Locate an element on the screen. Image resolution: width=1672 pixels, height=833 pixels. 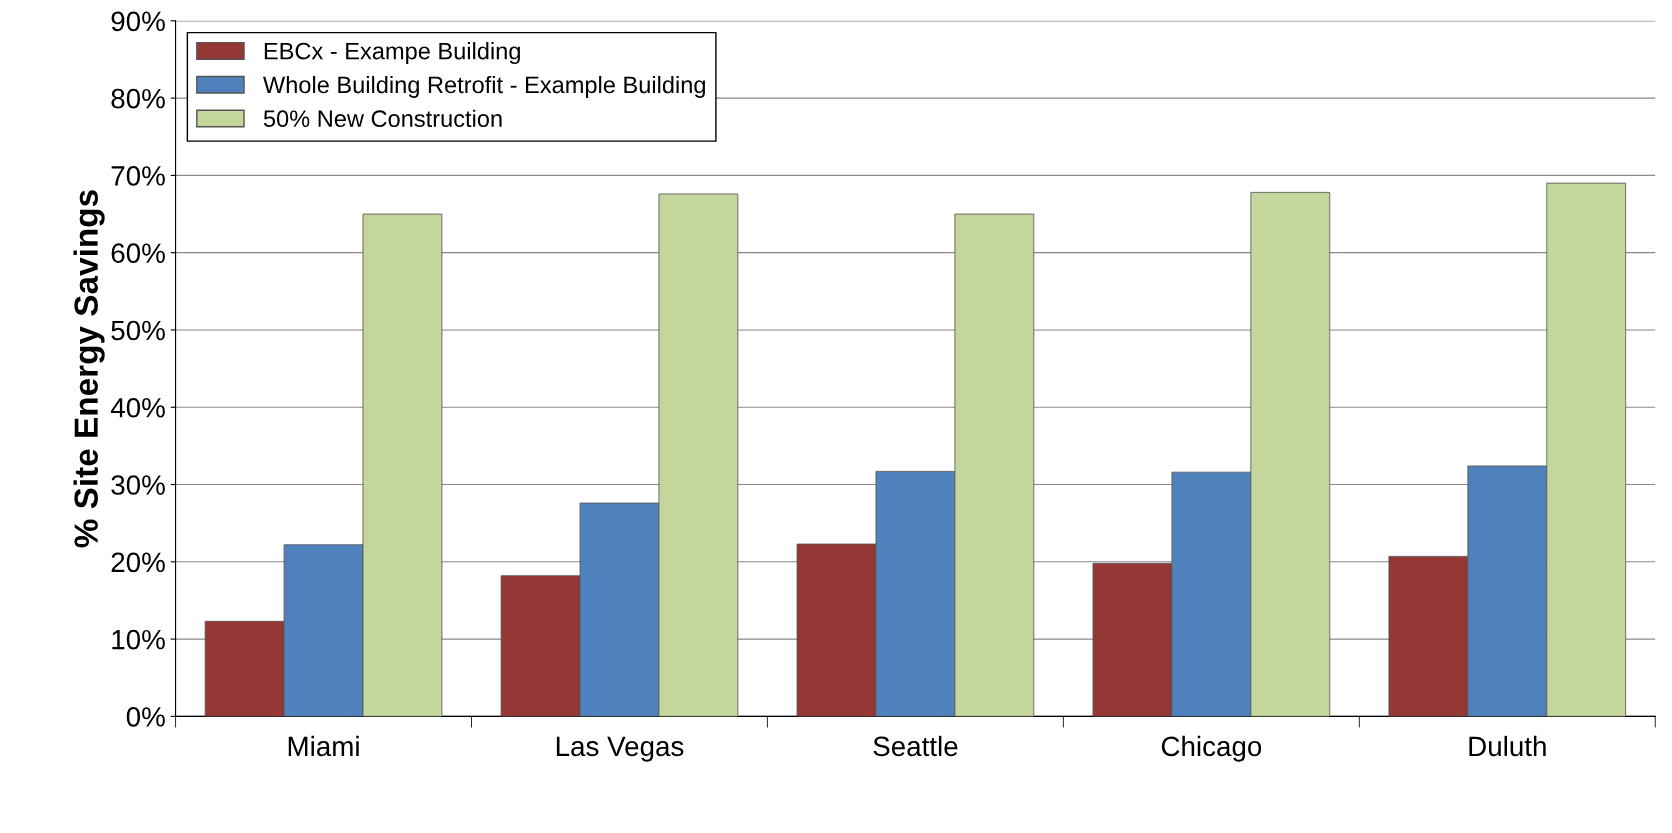
x-tick-label: Seattle is located at coordinates (915, 746).